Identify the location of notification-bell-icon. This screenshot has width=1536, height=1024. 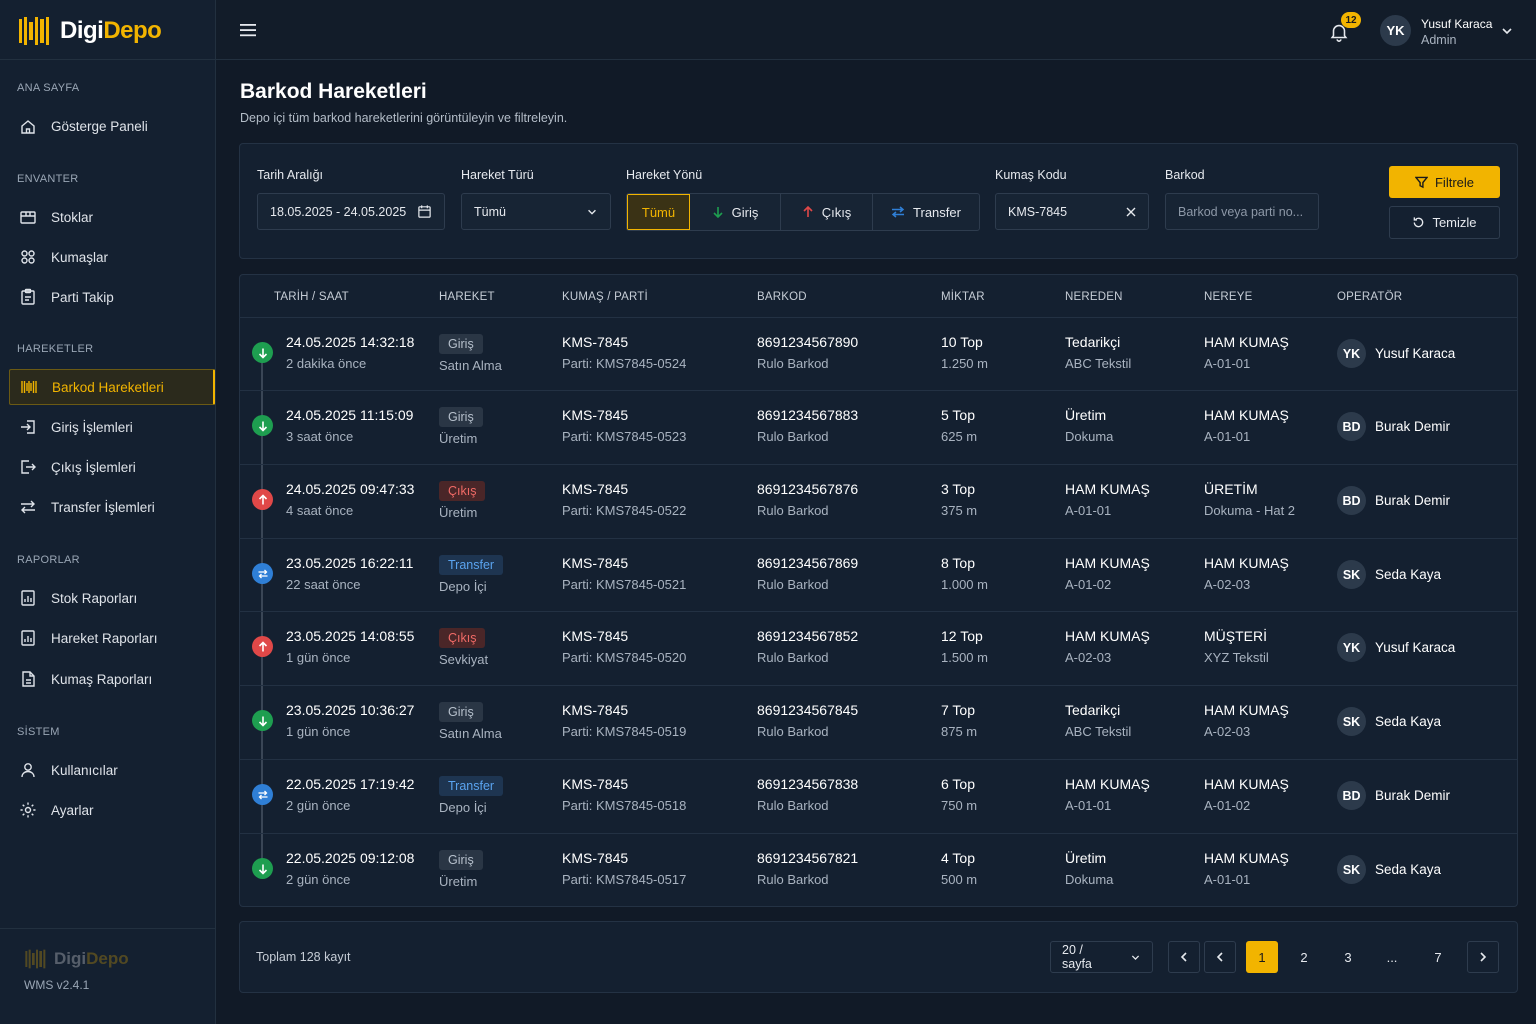
(1339, 32).